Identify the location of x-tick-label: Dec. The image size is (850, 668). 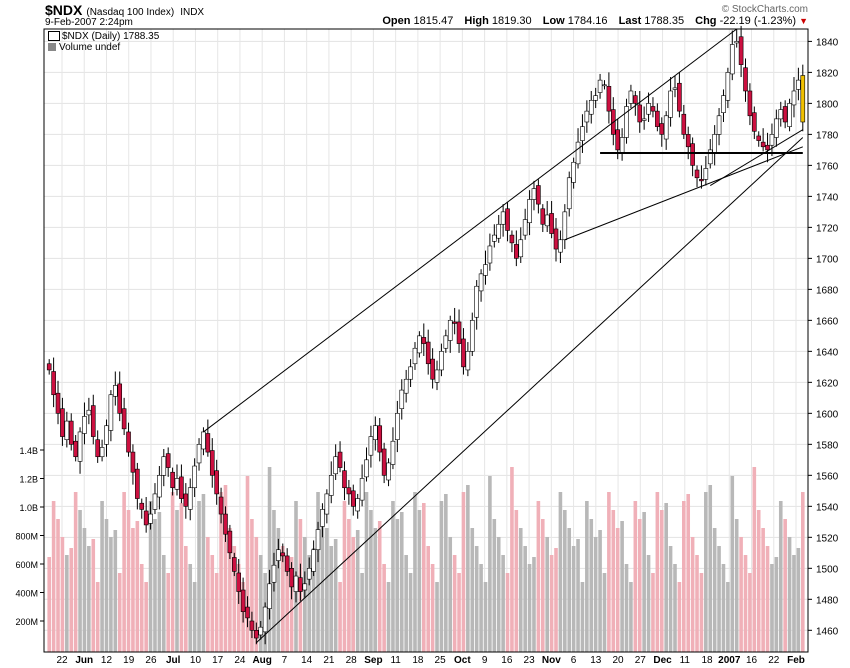
(662, 660).